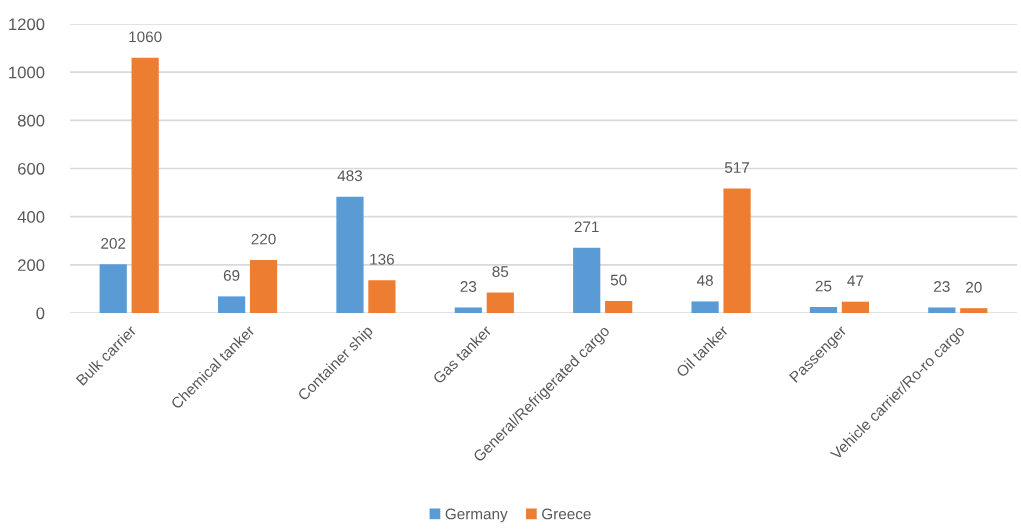 This screenshot has width=1021, height=530. I want to click on data-label: 136, so click(382, 259).